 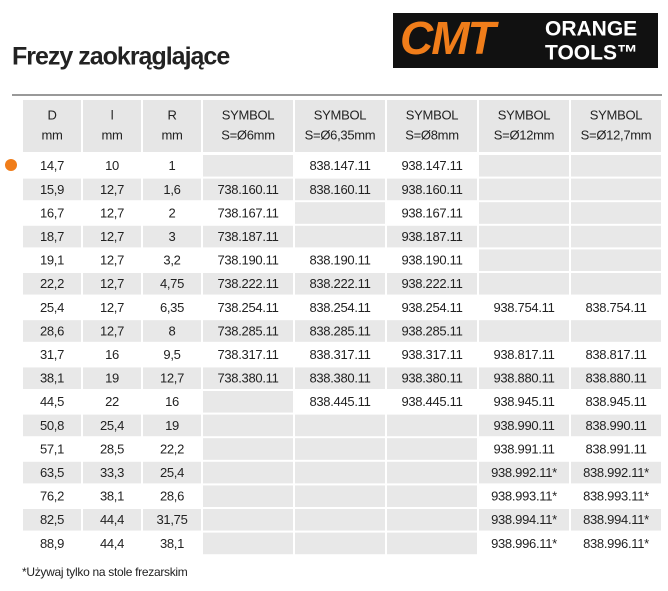 What do you see at coordinates (52, 496) in the screenshot?
I see `cell-text: 76,2` at bounding box center [52, 496].